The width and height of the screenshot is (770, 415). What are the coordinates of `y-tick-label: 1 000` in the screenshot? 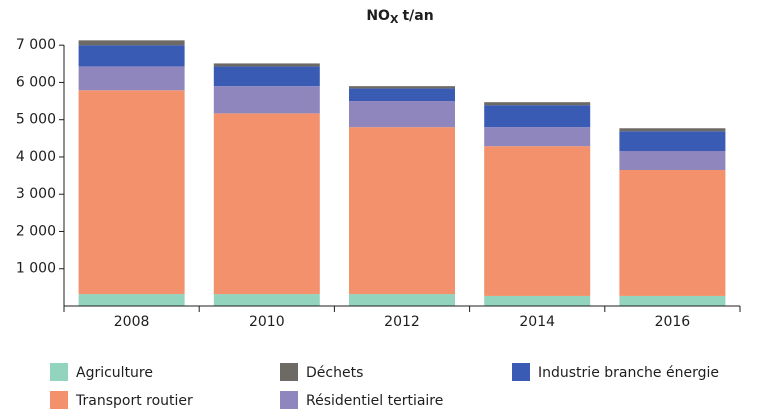 It's located at (36, 269).